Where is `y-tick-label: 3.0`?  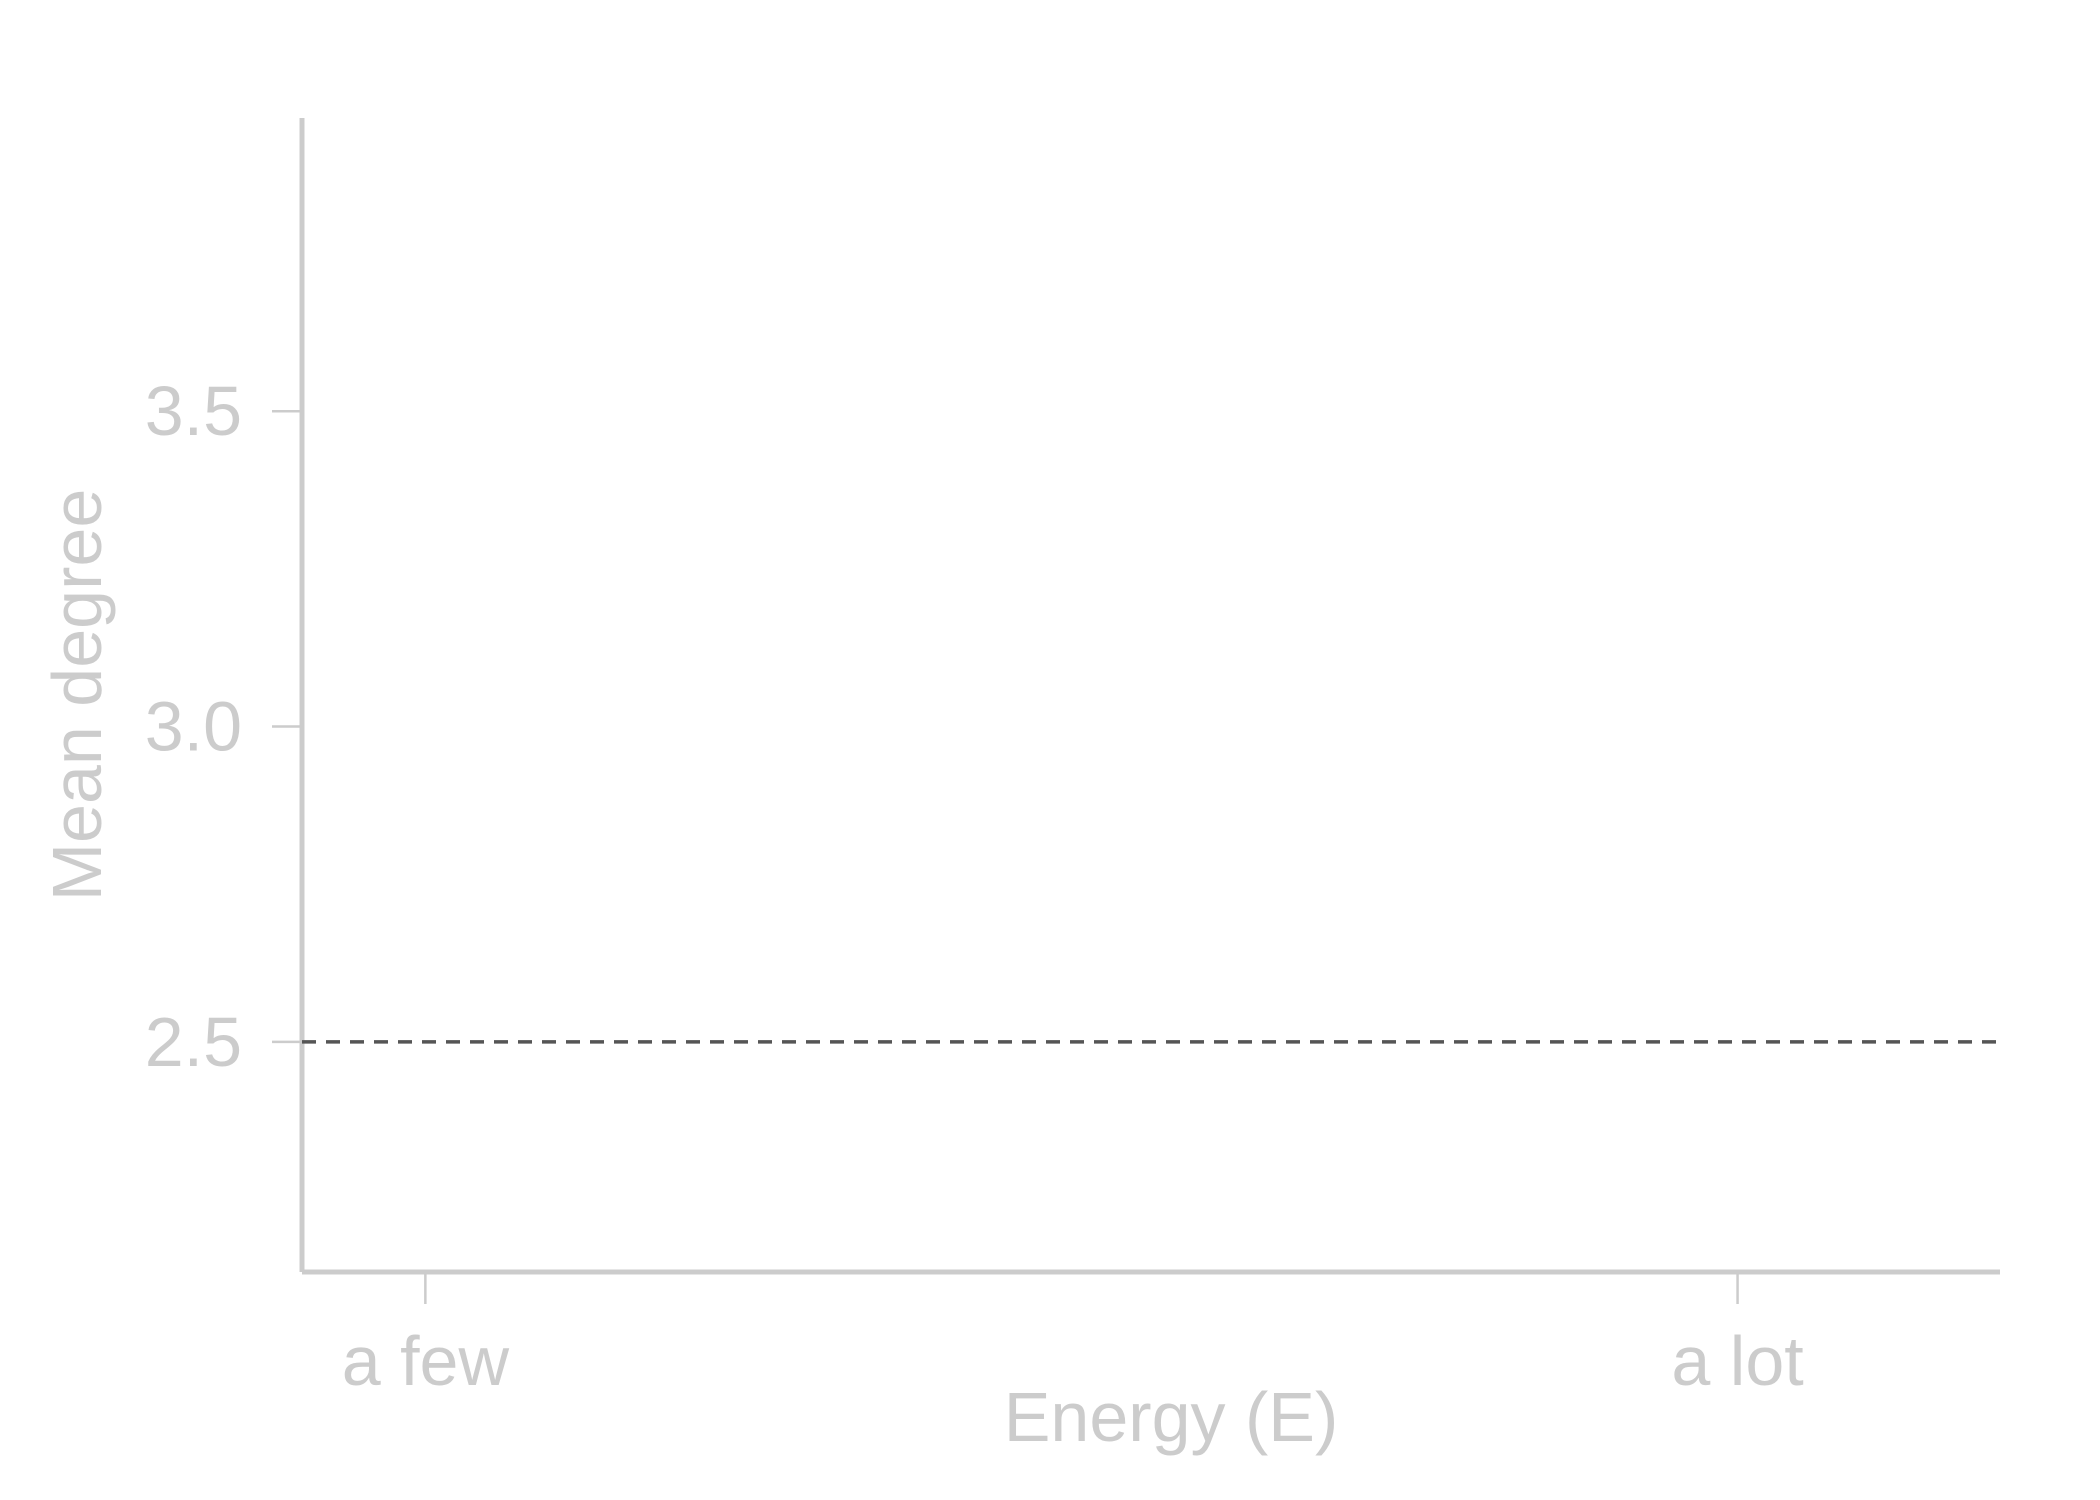 y-tick-label: 3.0 is located at coordinates (193, 727).